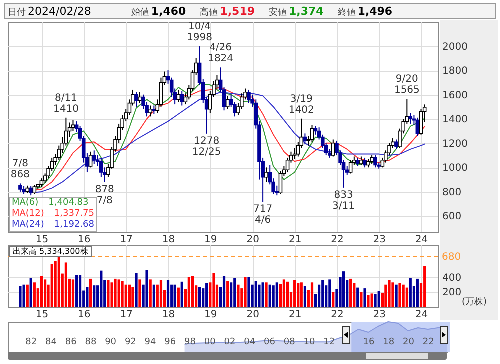 The height and width of the screenshot is (364, 500). I want to click on x-tick-label: 84, so click(51, 343).